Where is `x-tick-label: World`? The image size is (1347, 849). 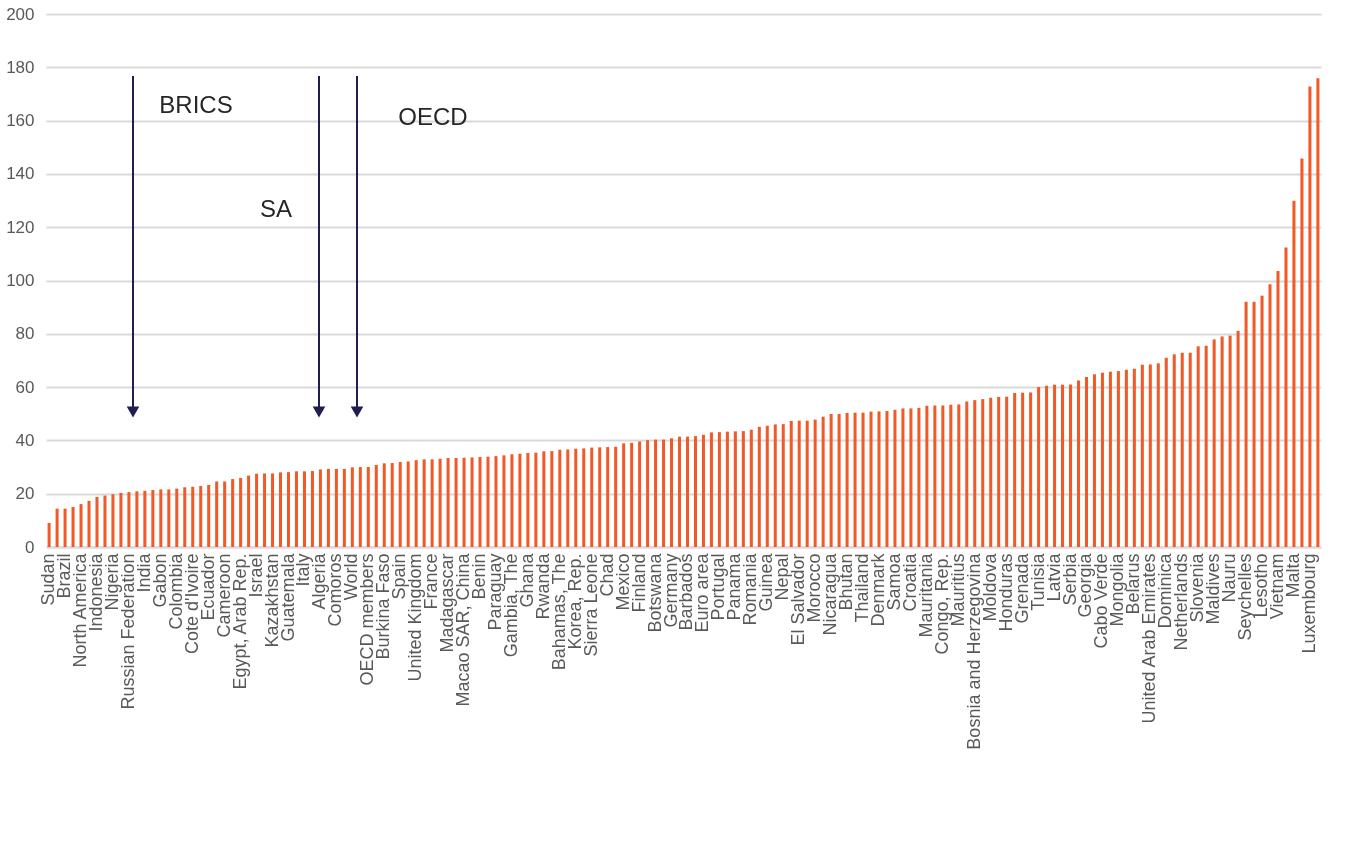
x-tick-label: World is located at coordinates (351, 577).